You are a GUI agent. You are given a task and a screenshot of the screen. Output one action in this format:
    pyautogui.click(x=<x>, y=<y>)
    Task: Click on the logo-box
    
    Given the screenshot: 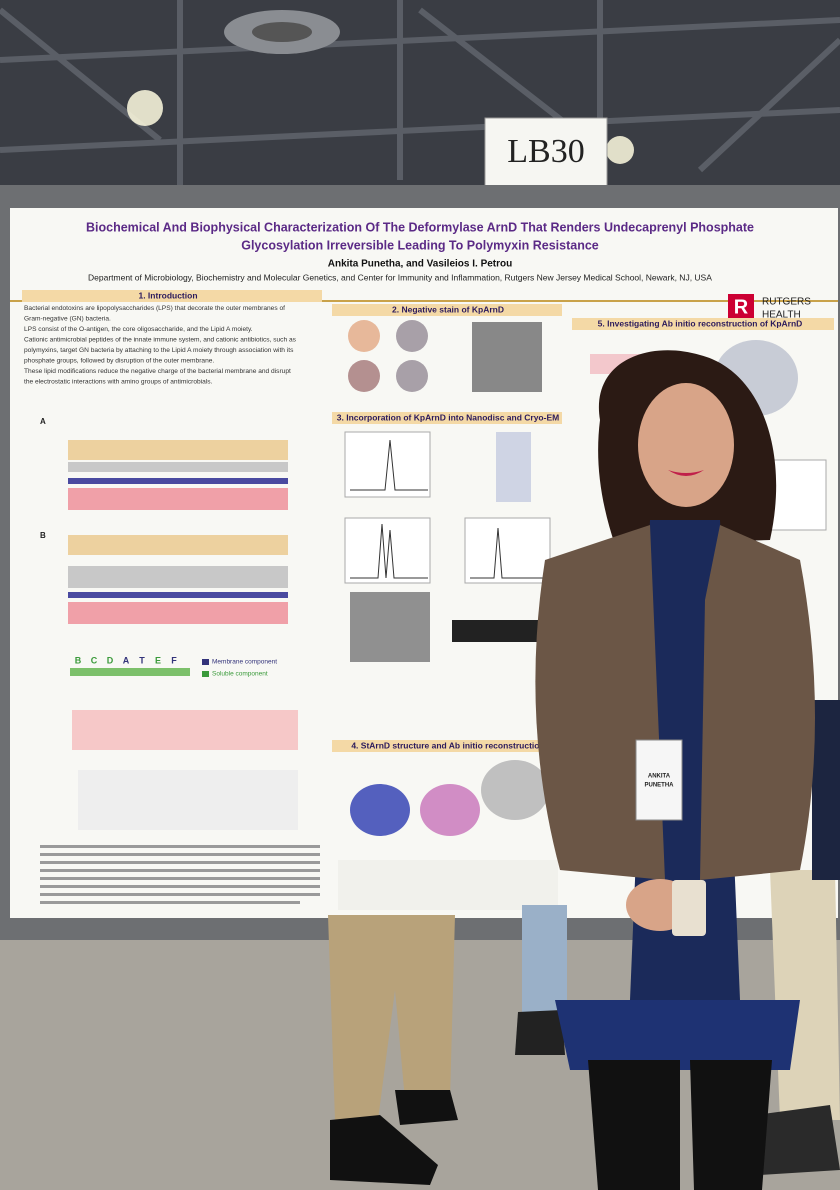 What is the action you would take?
    pyautogui.click(x=741, y=307)
    